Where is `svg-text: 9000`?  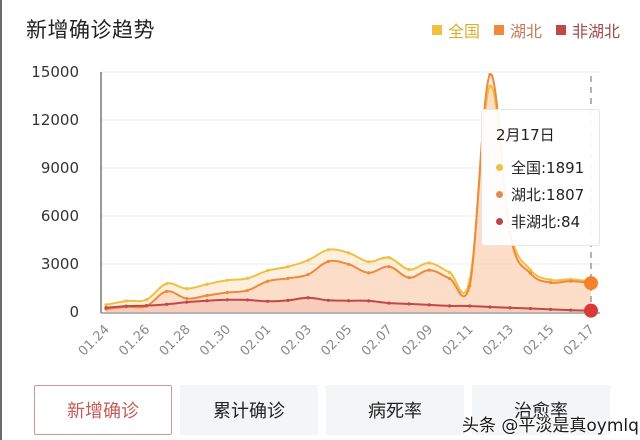
svg-text: 9000 is located at coordinates (60, 168).